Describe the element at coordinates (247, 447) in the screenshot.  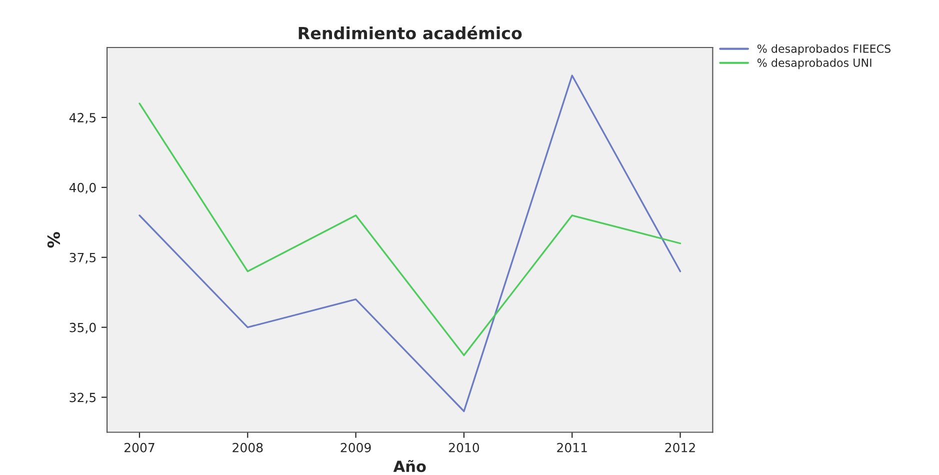
I see `x-tick-label: 2008` at that location.